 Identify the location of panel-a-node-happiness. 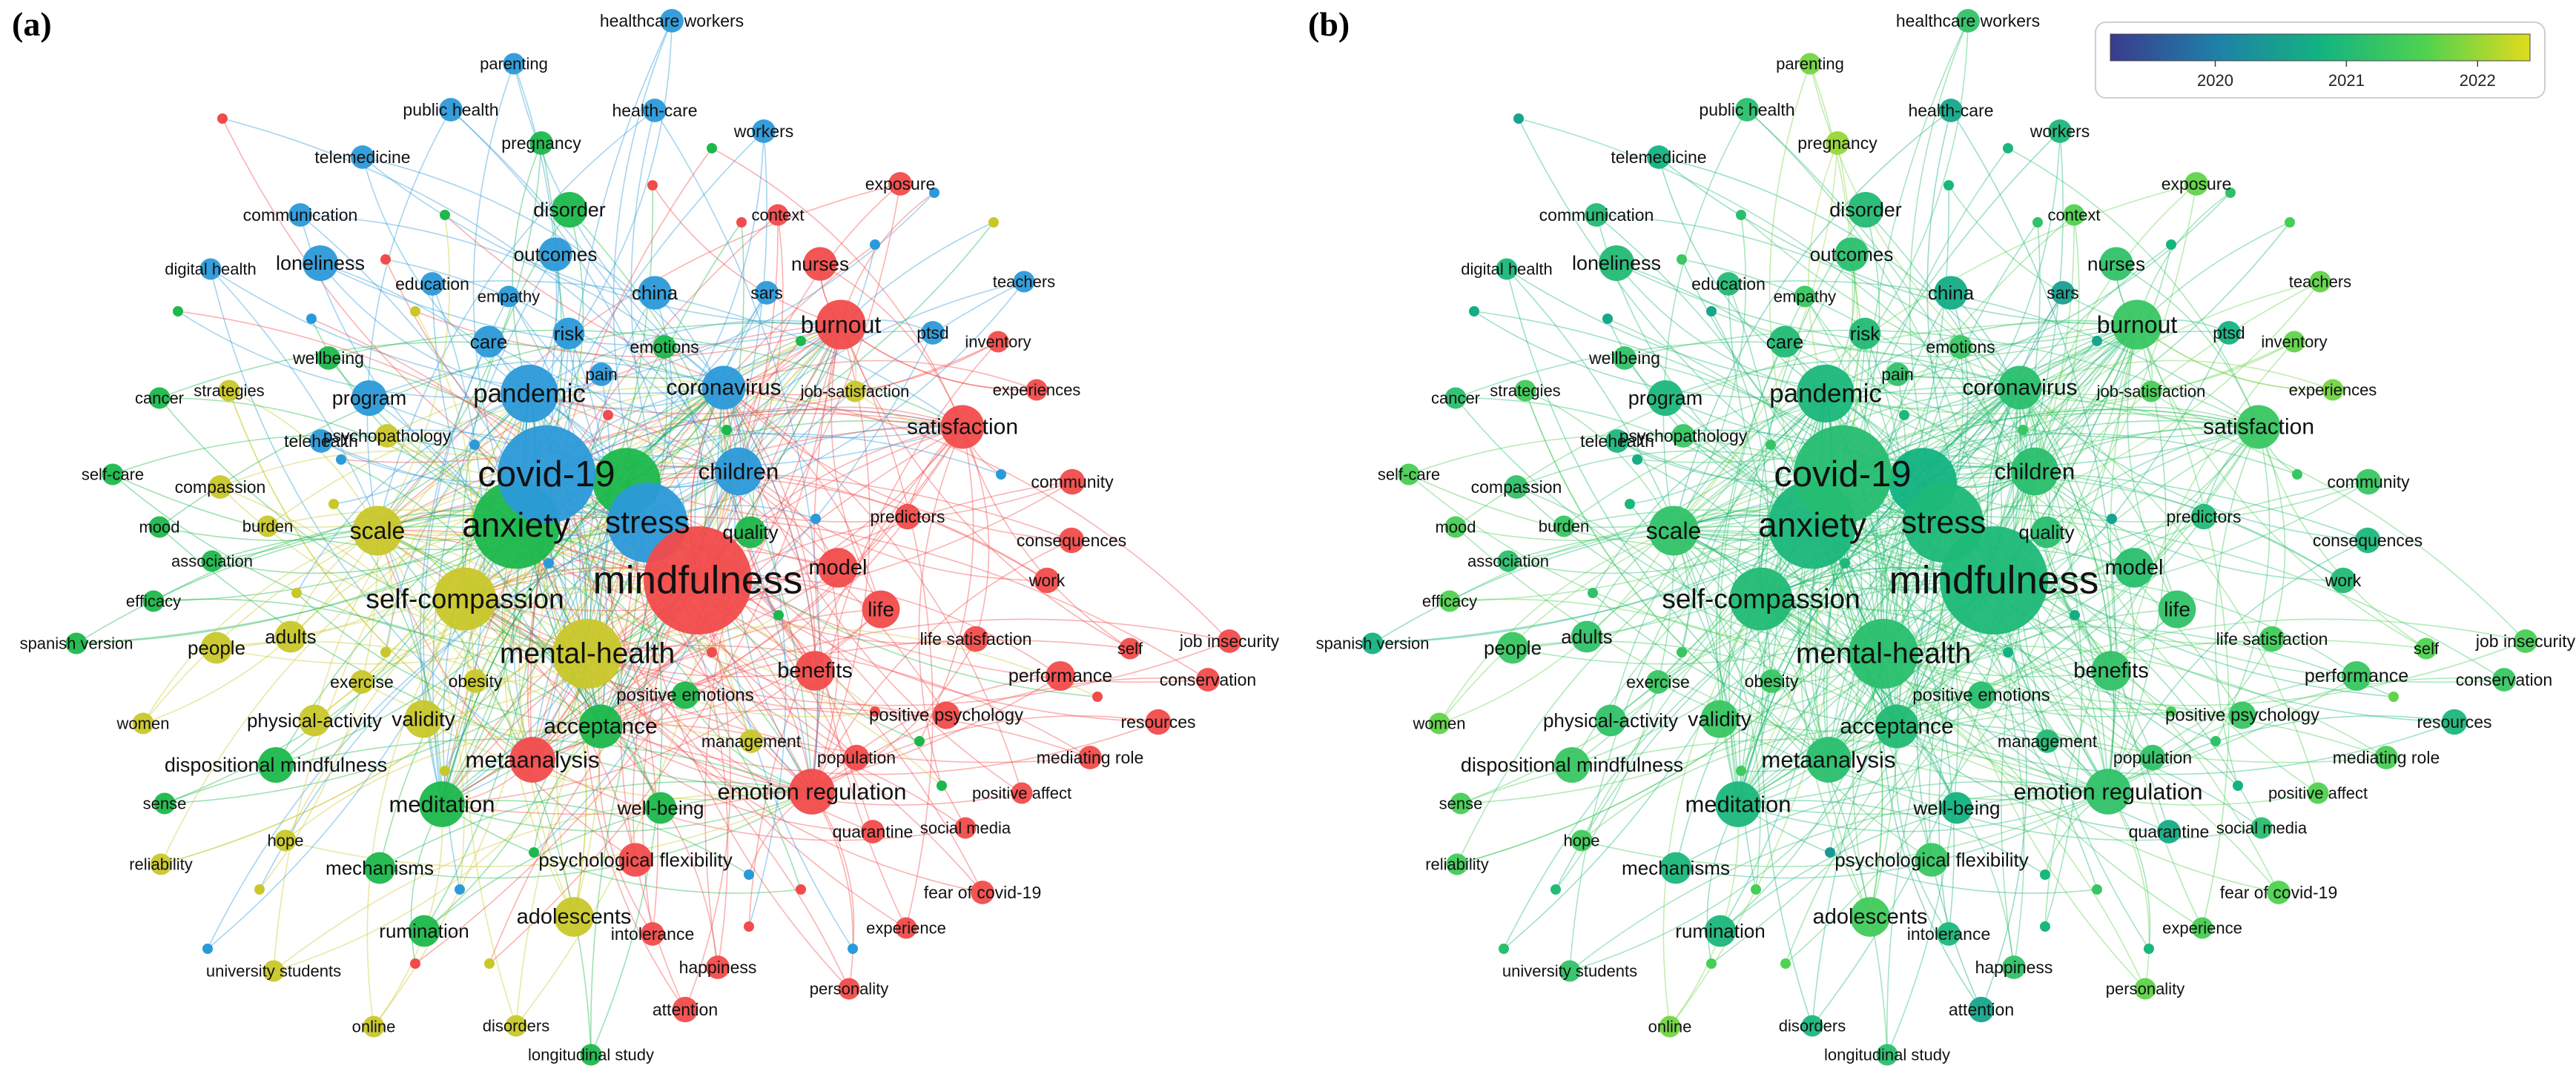
(718, 967).